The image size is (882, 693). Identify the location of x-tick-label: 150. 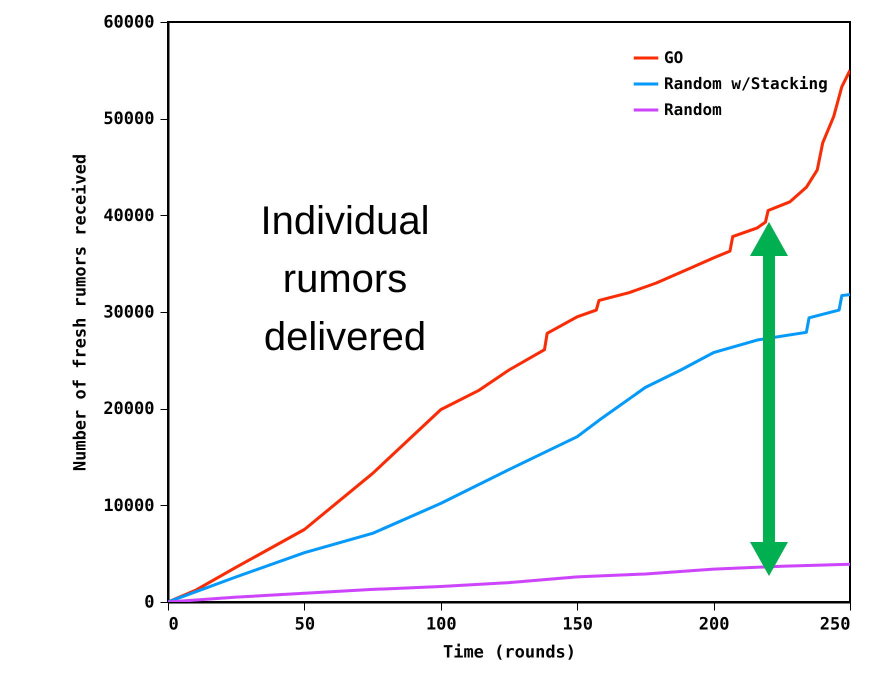
(578, 624).